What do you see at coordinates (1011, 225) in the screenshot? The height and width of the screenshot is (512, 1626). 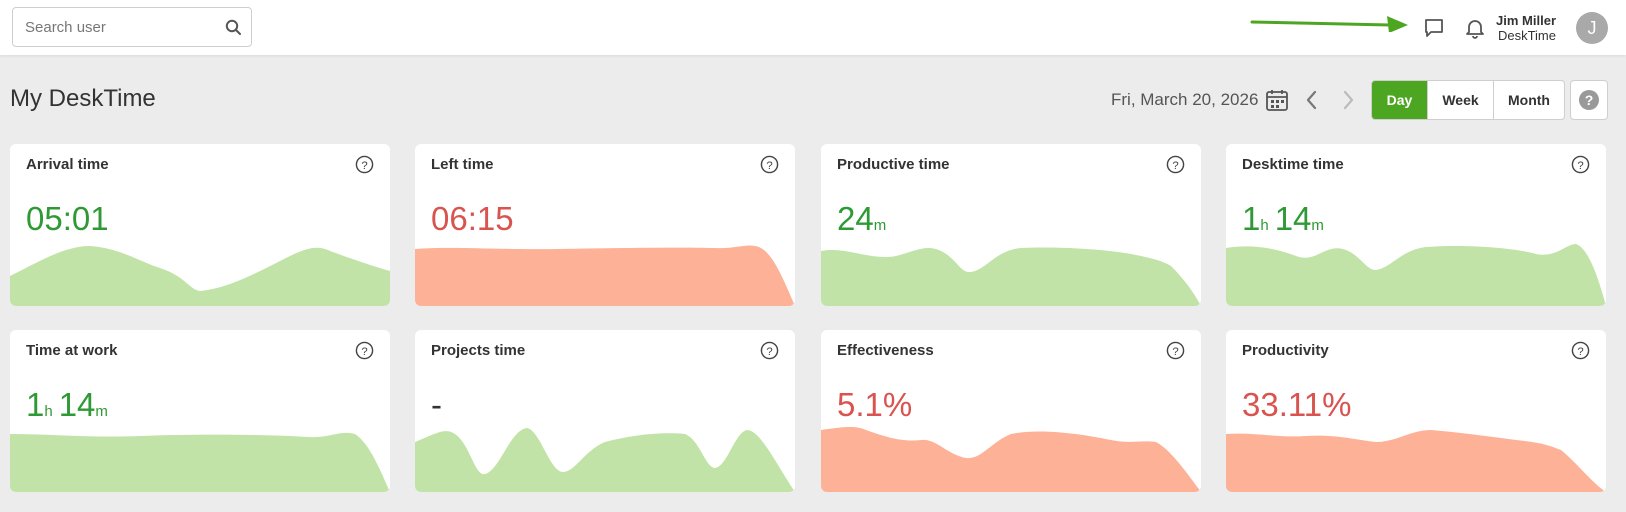 I see `card-productive-time: Productive time ? 24m` at bounding box center [1011, 225].